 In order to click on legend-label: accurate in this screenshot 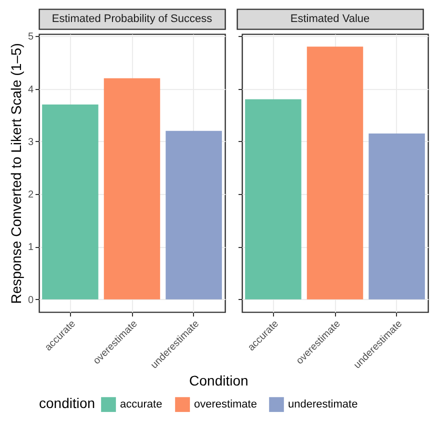, I will do `click(141, 404)`.